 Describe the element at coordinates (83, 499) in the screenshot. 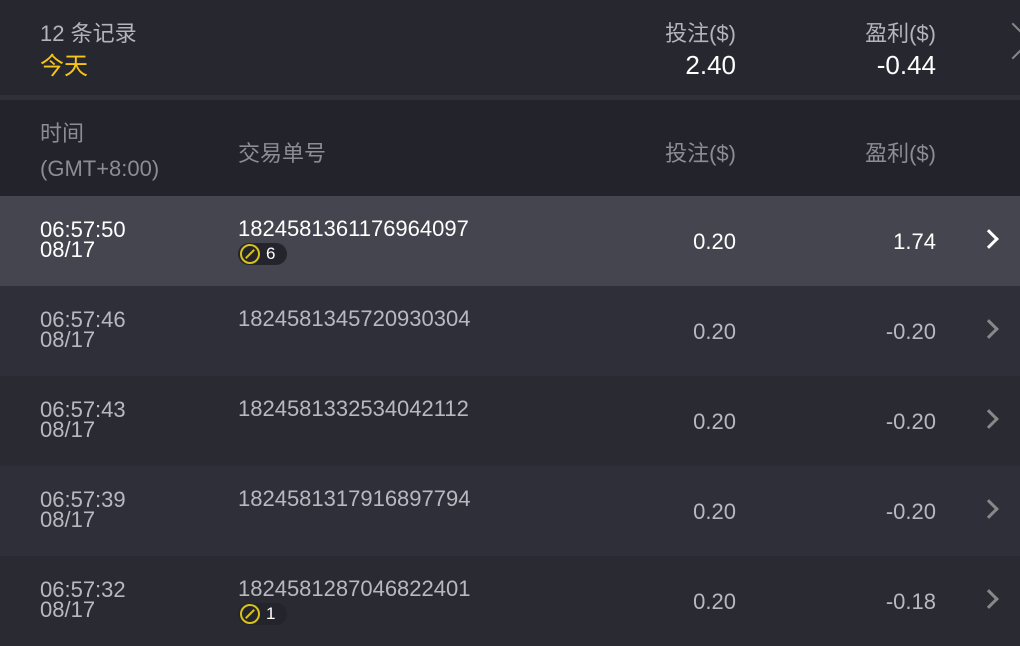

I see `time-value: 06:57:39` at that location.